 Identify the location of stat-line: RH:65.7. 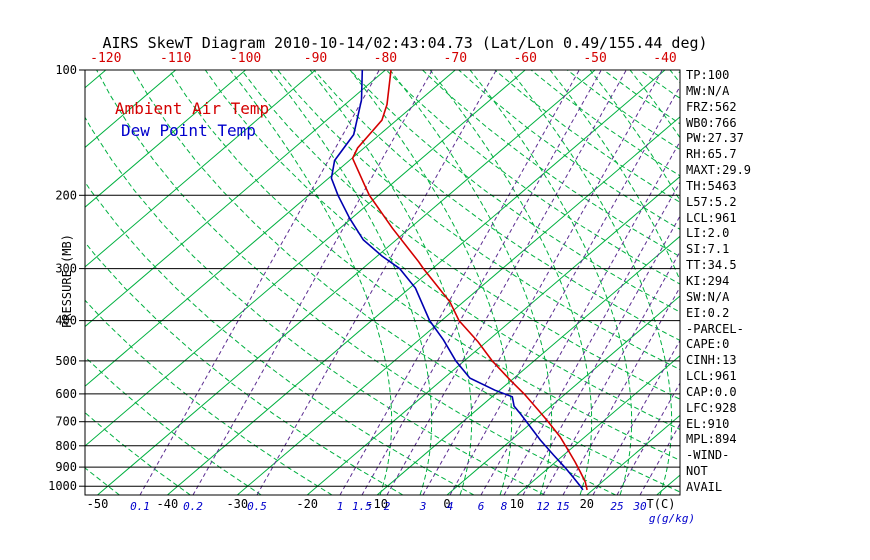
(711, 154).